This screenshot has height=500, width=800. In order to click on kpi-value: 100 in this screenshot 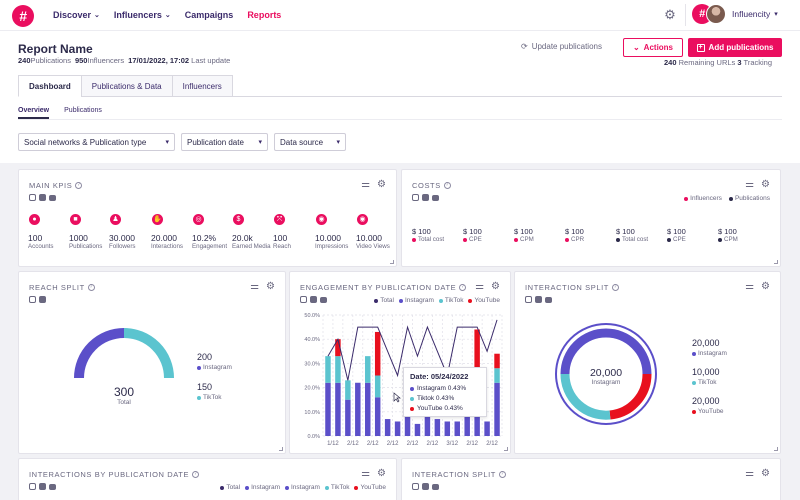, I will do `click(280, 238)`.